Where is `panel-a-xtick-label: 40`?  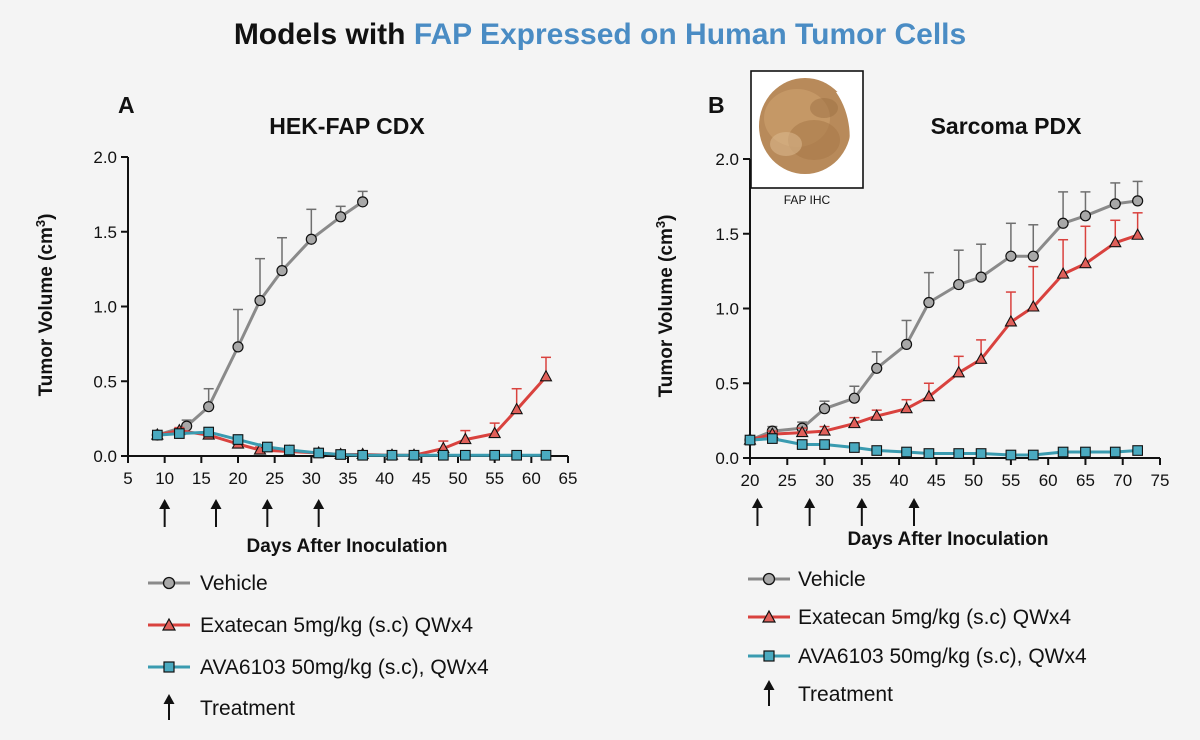
panel-a-xtick-label: 40 is located at coordinates (384, 478).